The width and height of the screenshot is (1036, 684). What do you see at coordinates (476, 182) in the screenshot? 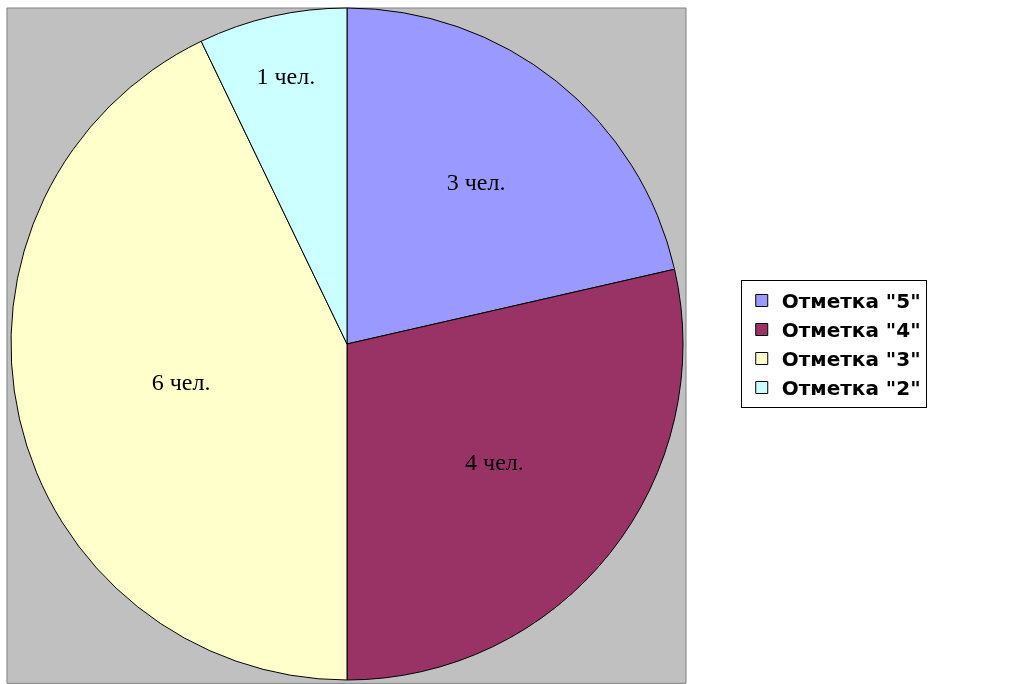
I see `data-label: 3 чел.` at bounding box center [476, 182].